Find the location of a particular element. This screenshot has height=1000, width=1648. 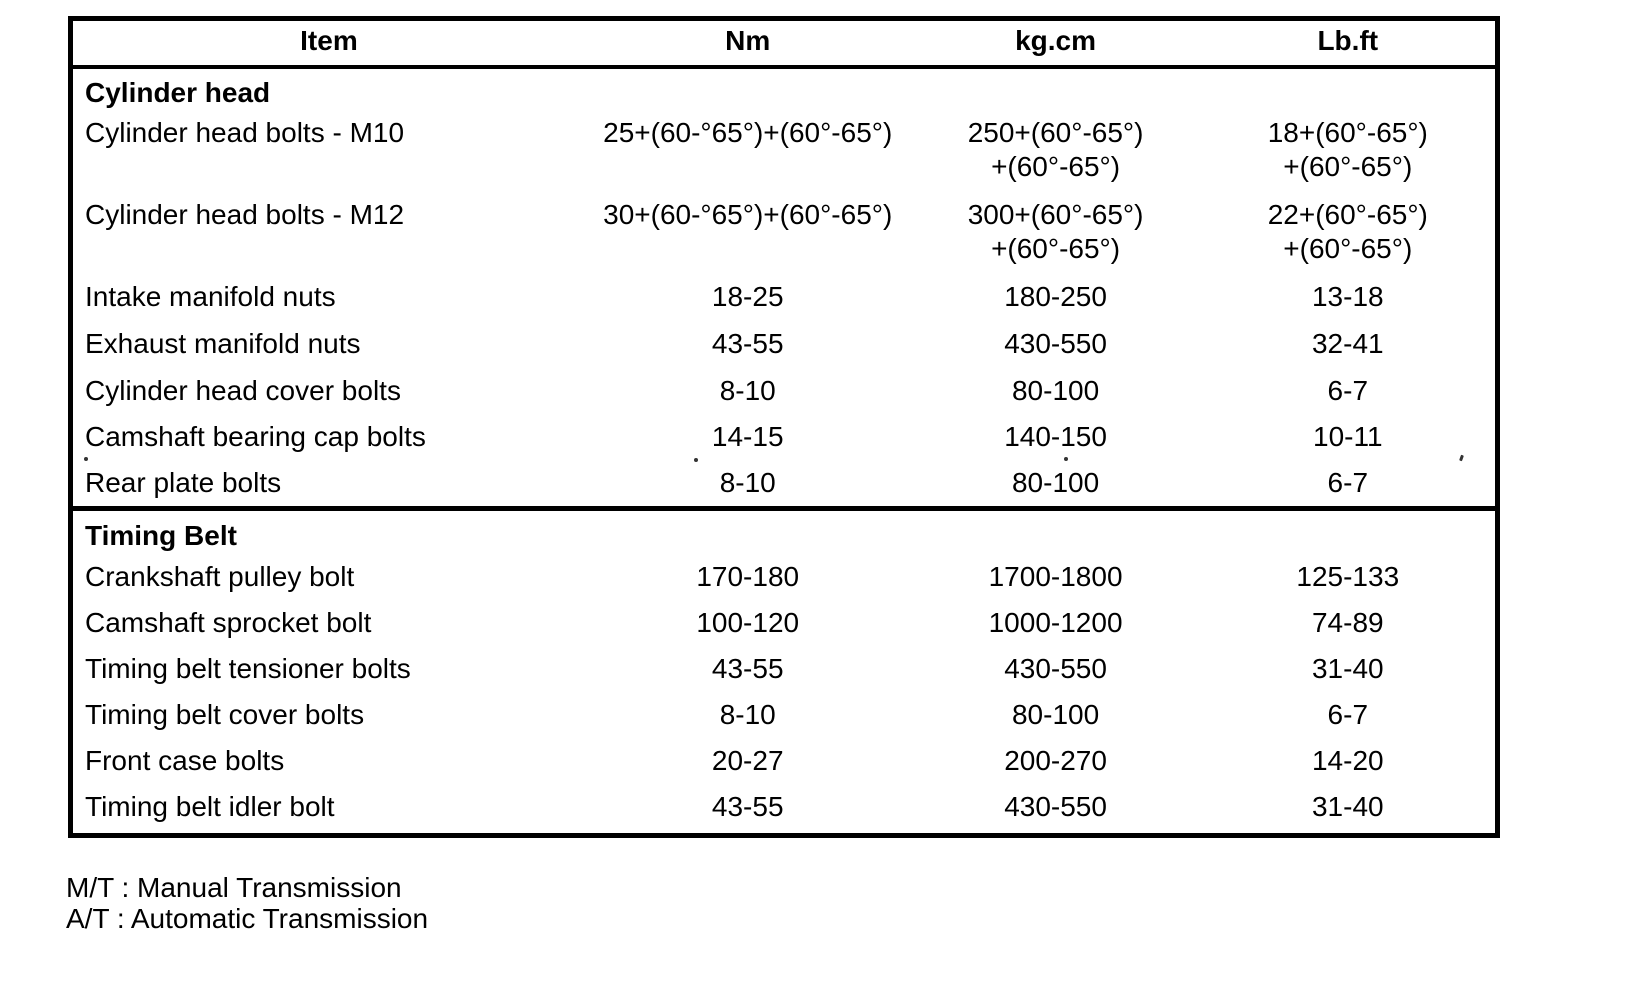

lbft-value-cell: 74-89 is located at coordinates (1347, 622).